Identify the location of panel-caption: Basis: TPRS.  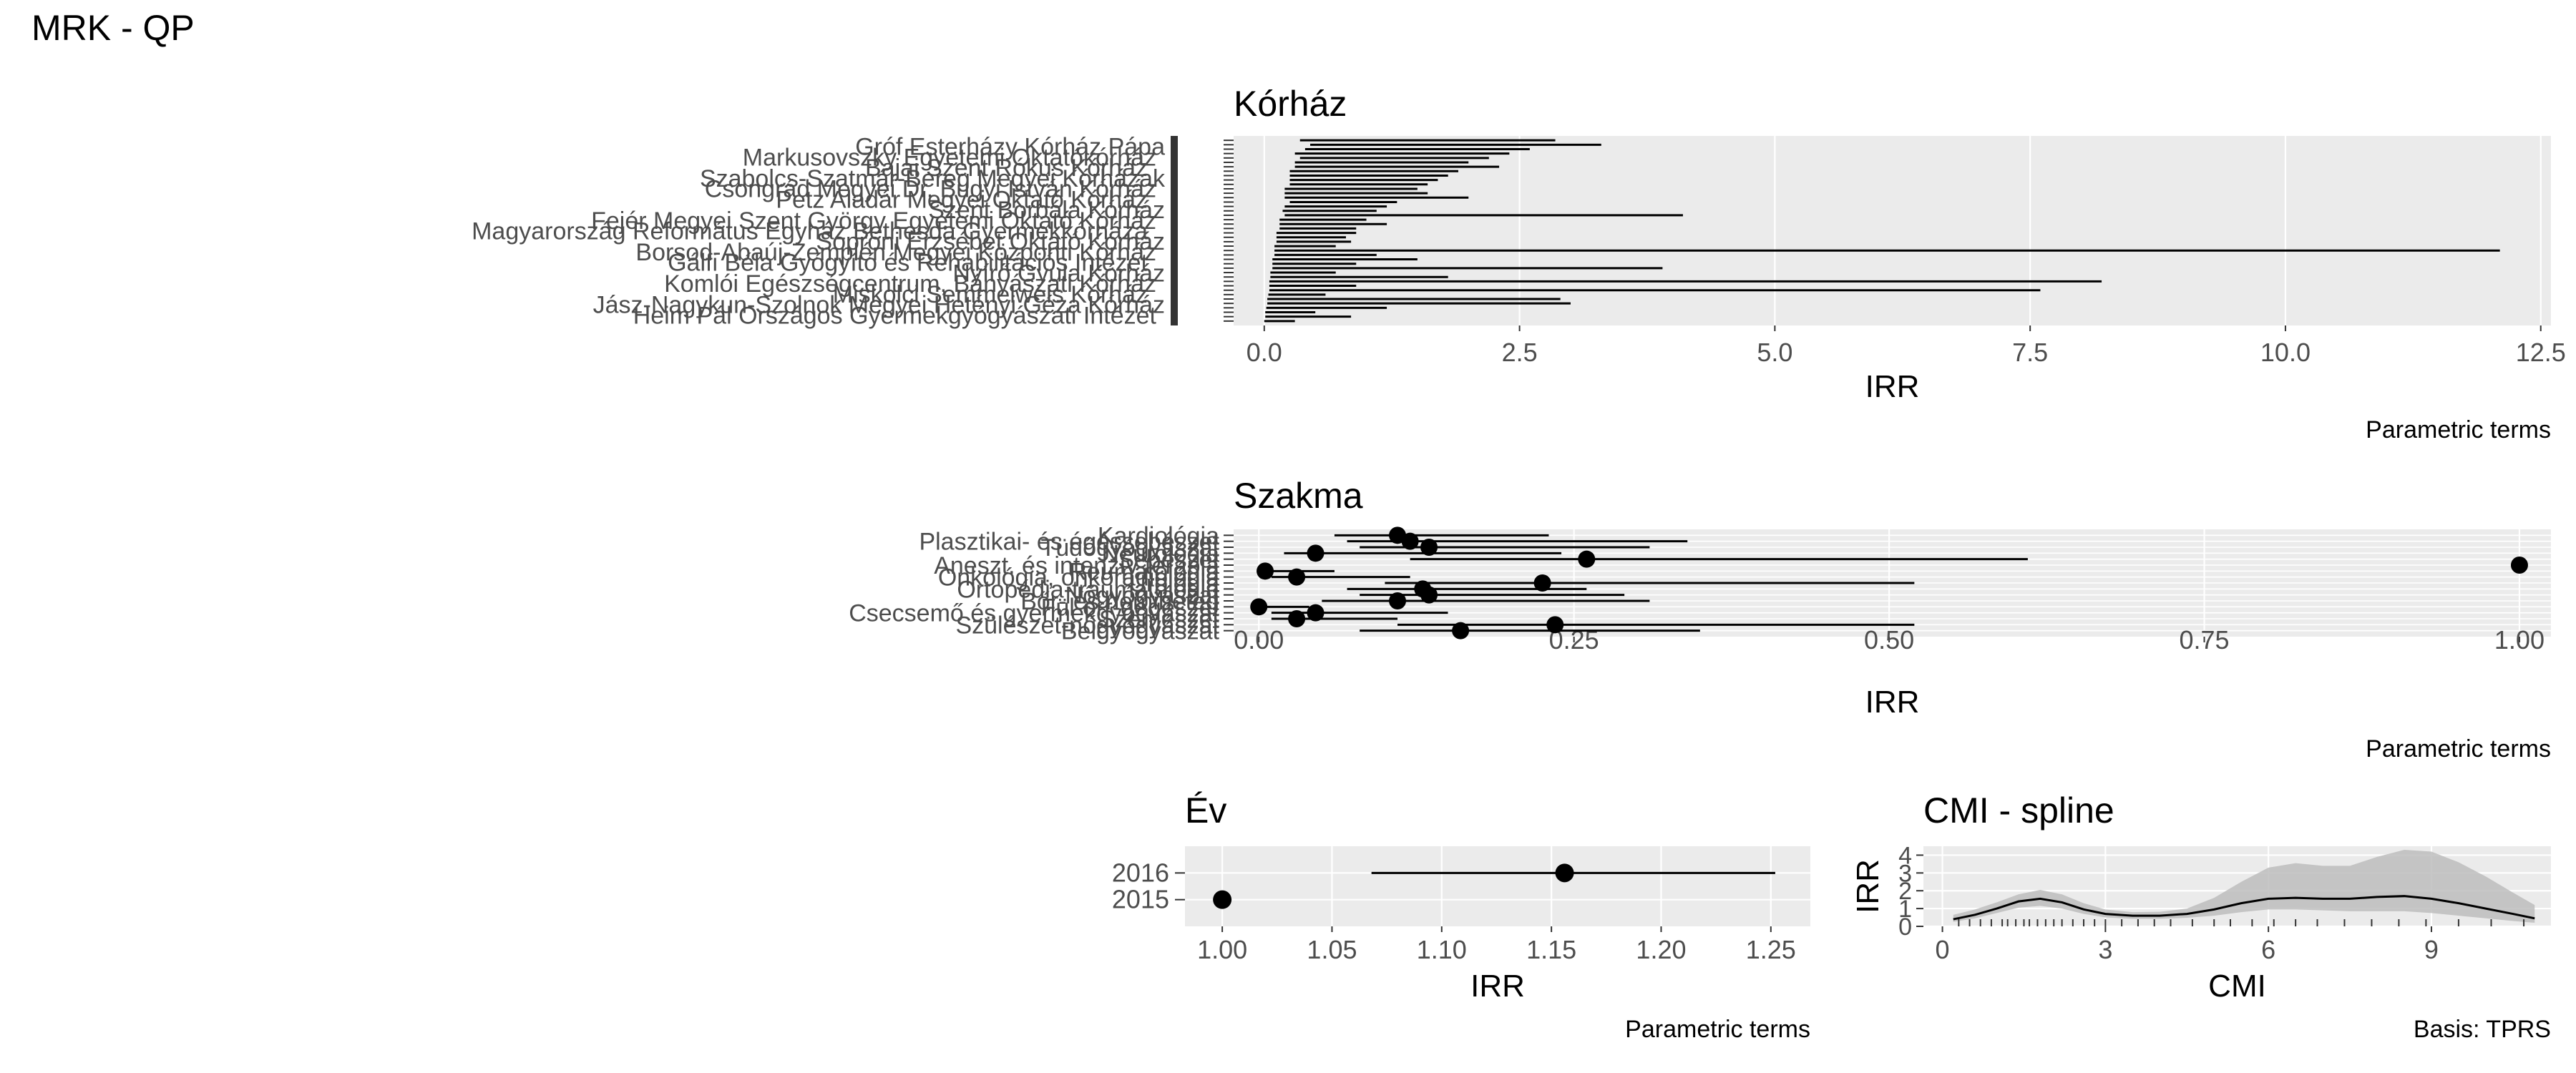
(2482, 1029).